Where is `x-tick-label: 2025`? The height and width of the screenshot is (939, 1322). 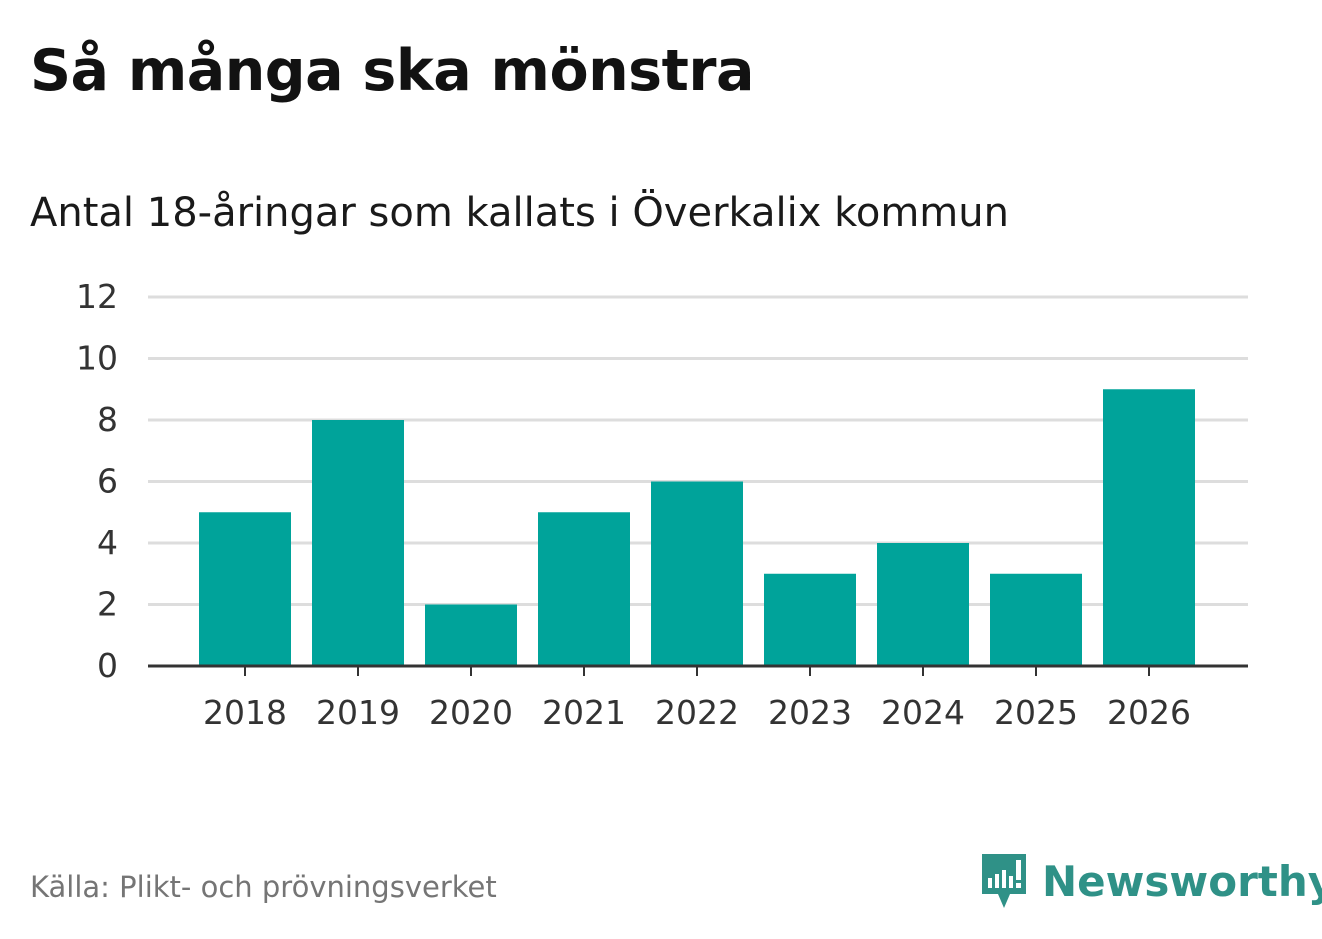
x-tick-label: 2025 is located at coordinates (1036, 712).